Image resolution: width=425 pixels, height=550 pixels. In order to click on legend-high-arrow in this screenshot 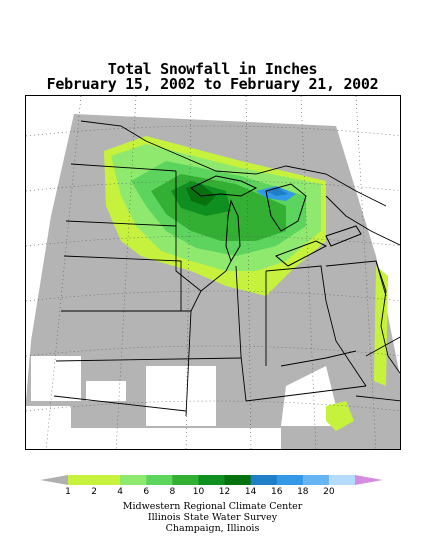, I will do `click(369, 480)`.